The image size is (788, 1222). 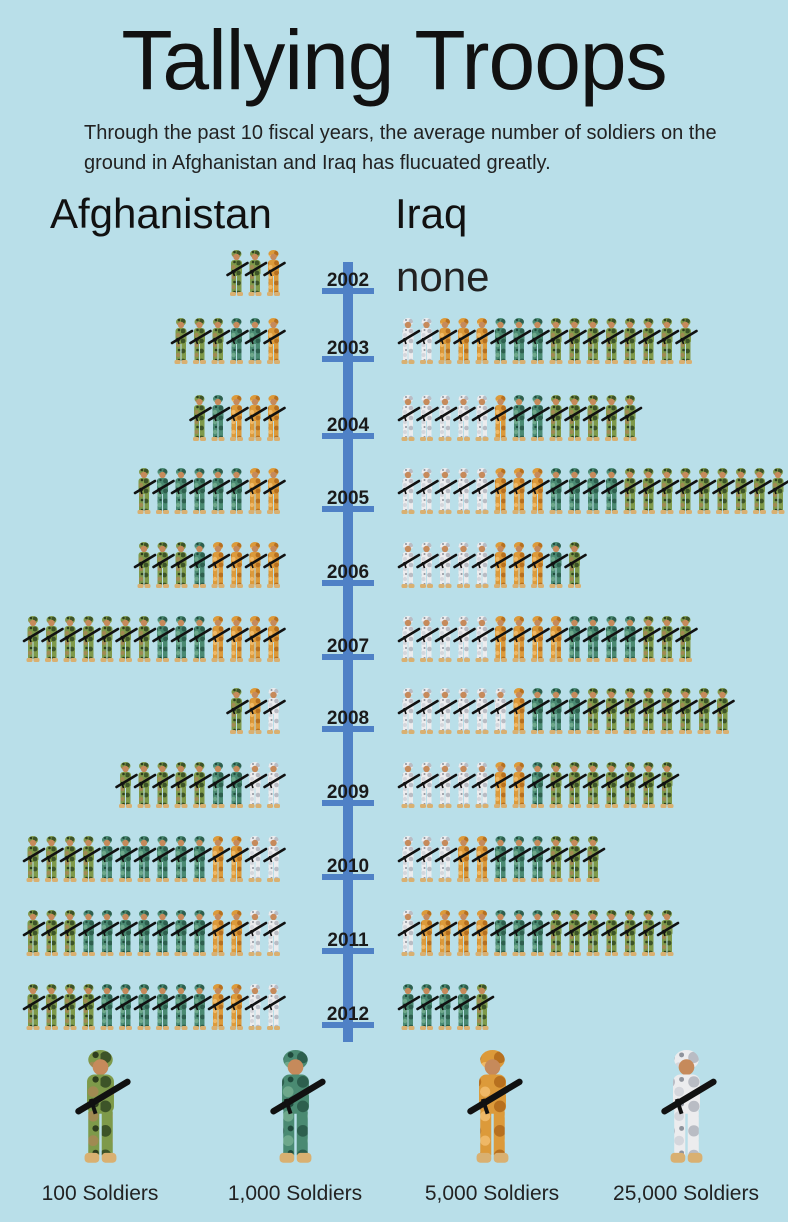 What do you see at coordinates (34, 859) in the screenshot?
I see `afghanistan-2010-woodland-soldier-icon` at bounding box center [34, 859].